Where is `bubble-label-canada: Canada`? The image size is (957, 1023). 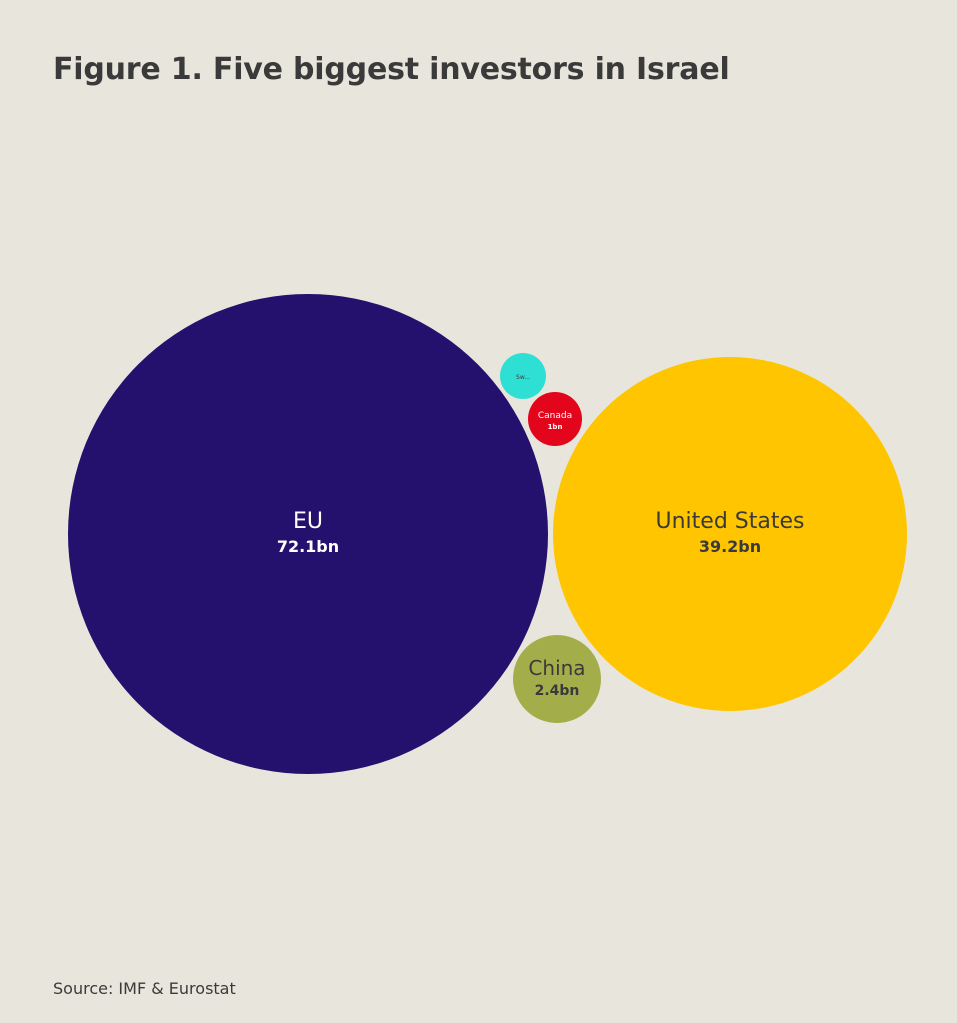
bubble-label-canada: Canada is located at coordinates (555, 416).